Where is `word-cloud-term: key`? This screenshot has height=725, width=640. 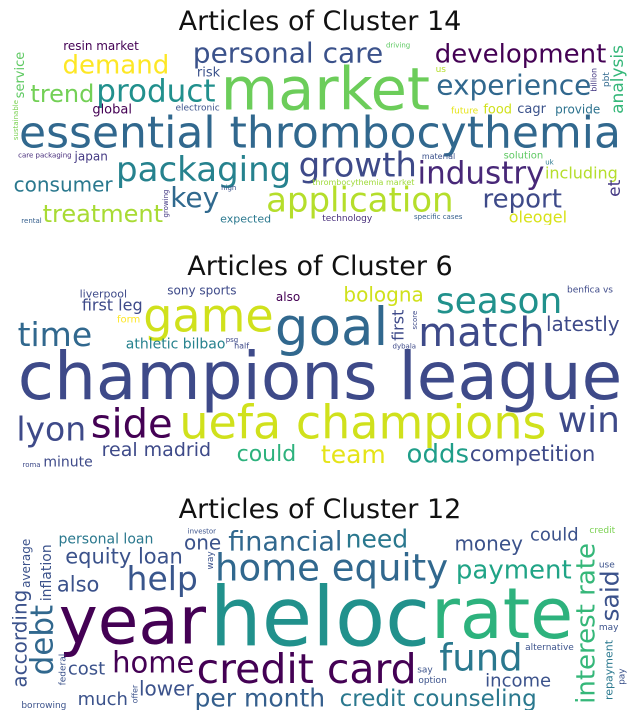 word-cloud-term: key is located at coordinates (194, 197).